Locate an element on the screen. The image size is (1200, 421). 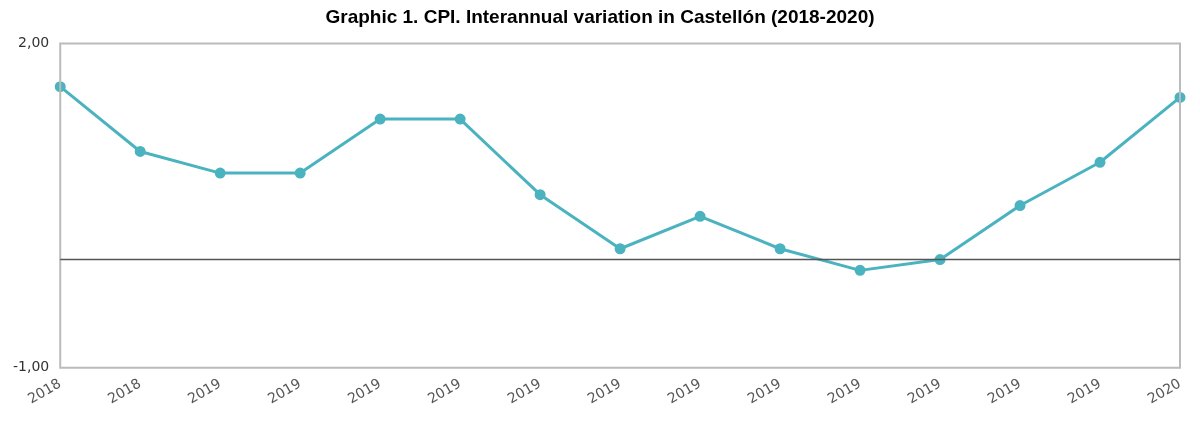
y-tick-label: -1,00 is located at coordinates (31, 366).